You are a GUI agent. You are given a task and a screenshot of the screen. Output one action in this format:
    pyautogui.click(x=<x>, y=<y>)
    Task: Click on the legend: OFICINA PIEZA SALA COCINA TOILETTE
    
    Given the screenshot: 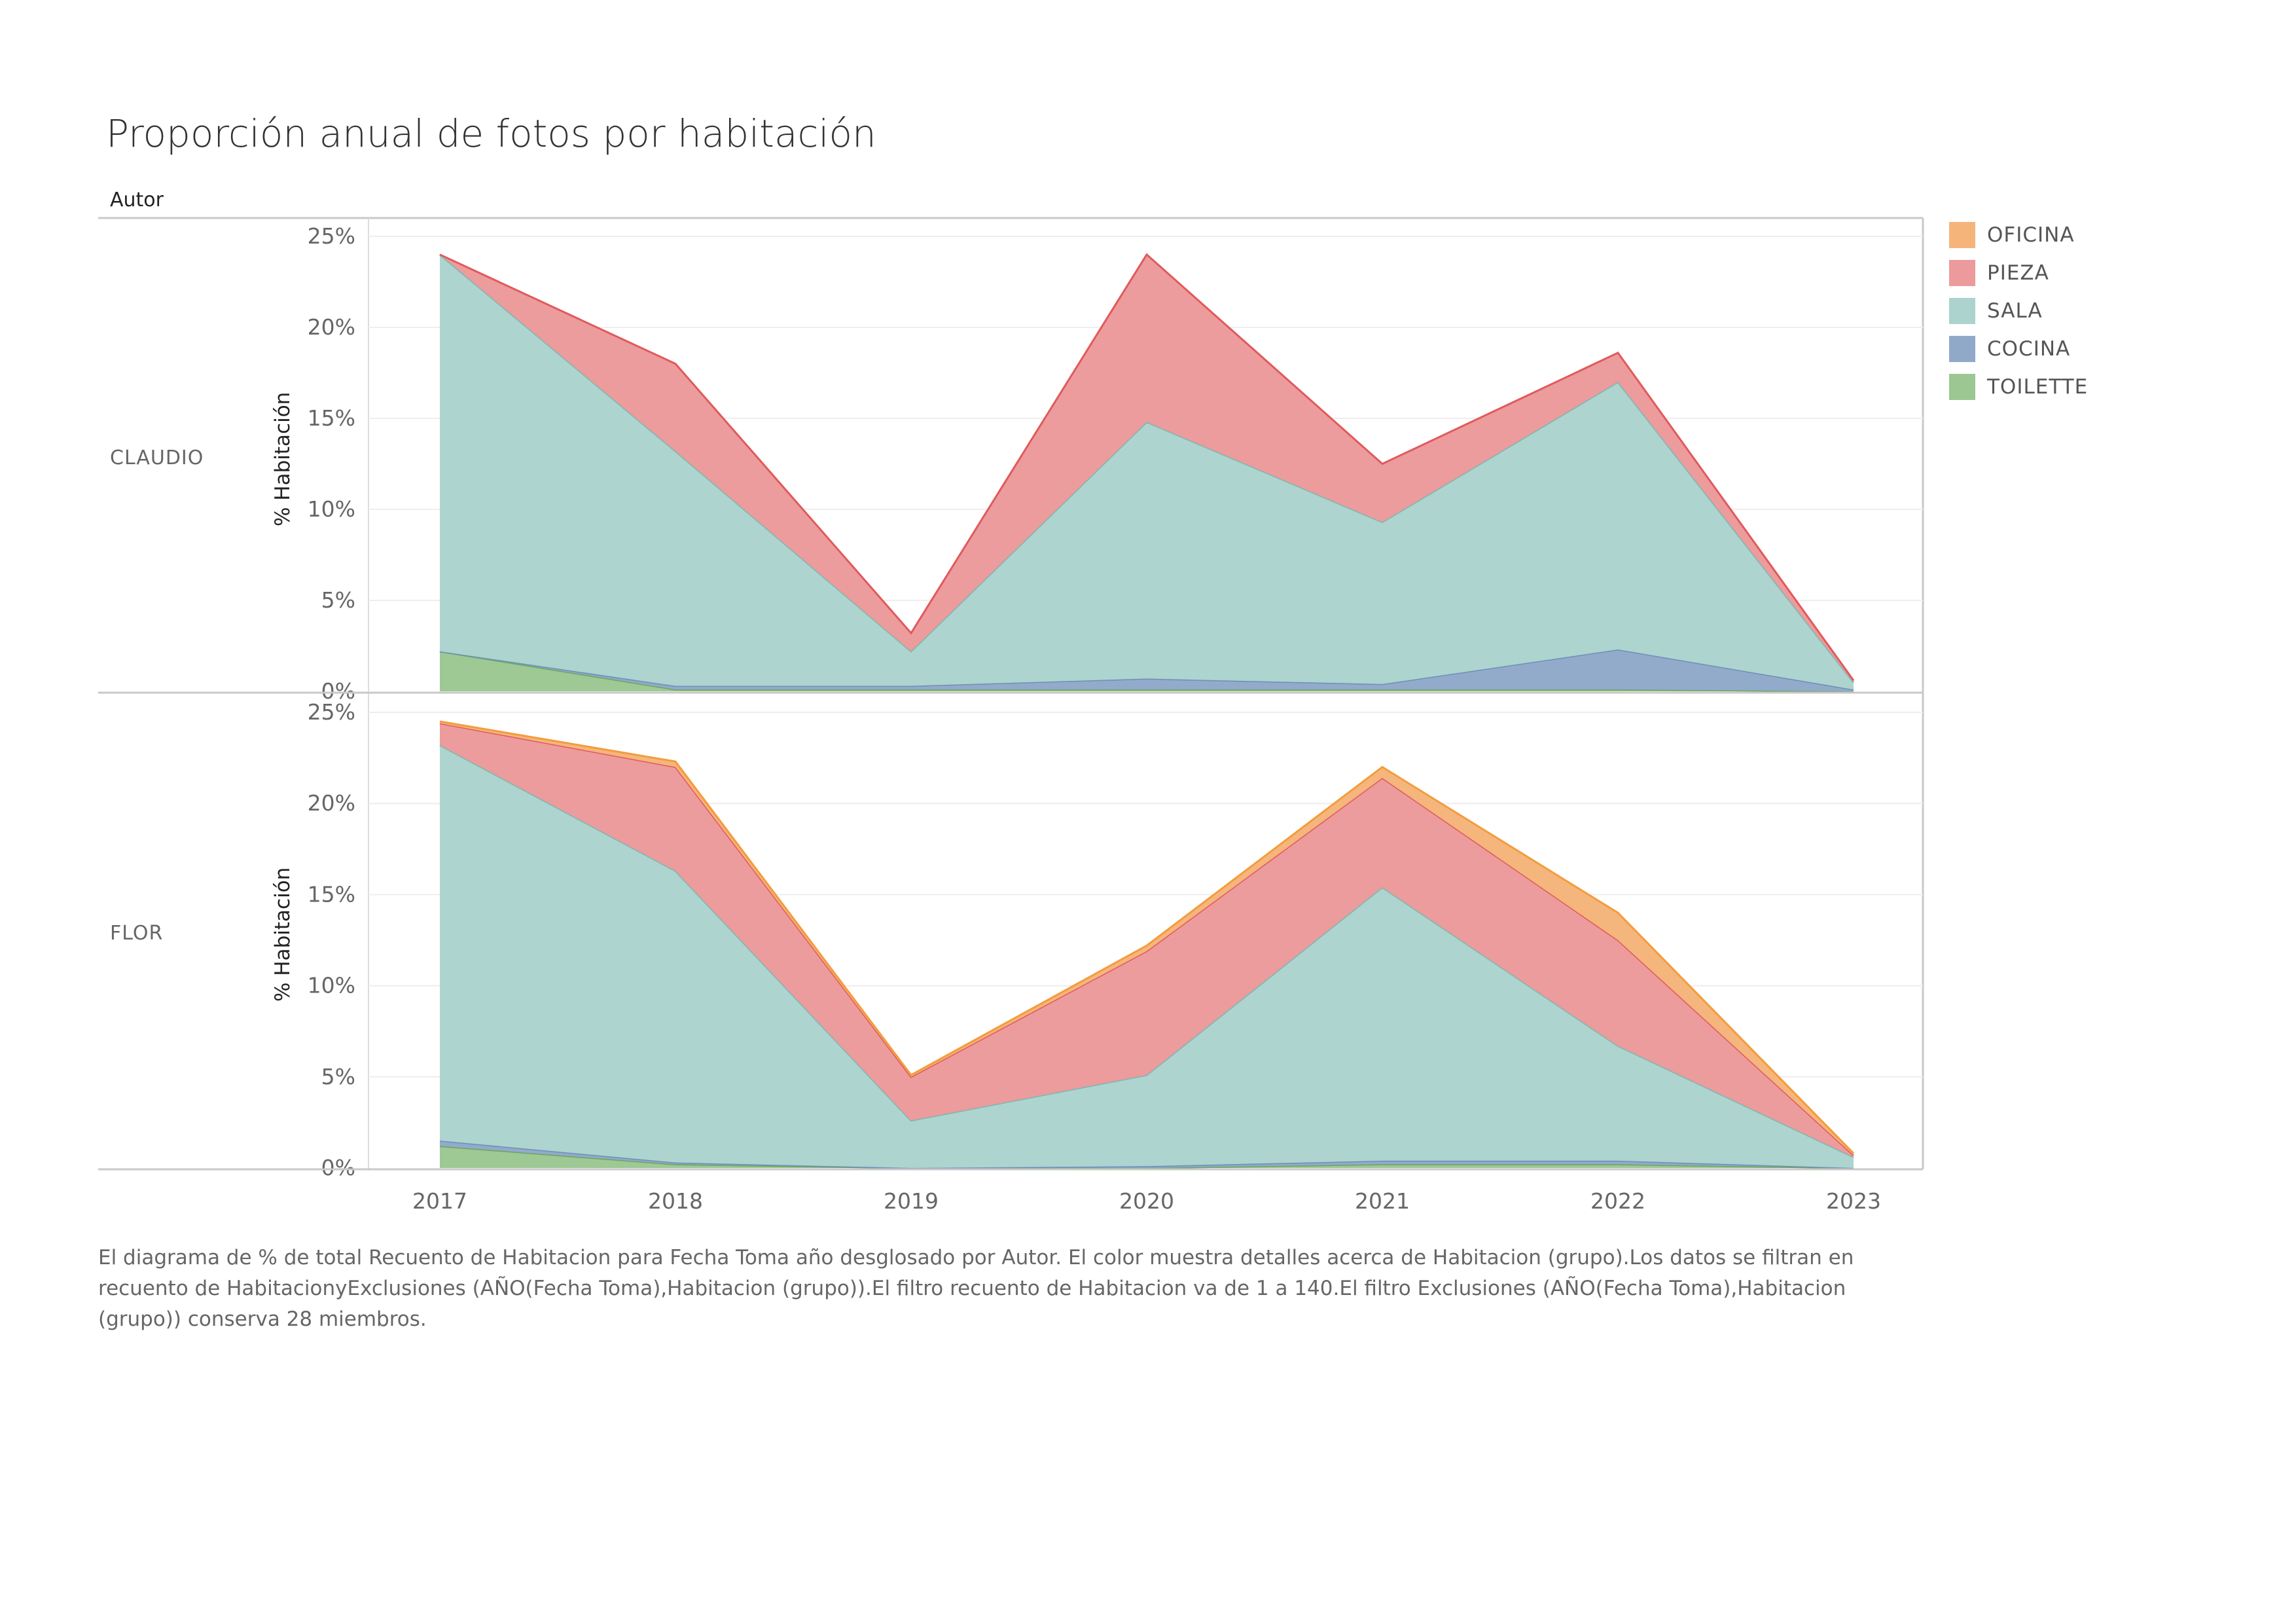 What is the action you would take?
    pyautogui.click(x=2018, y=311)
    